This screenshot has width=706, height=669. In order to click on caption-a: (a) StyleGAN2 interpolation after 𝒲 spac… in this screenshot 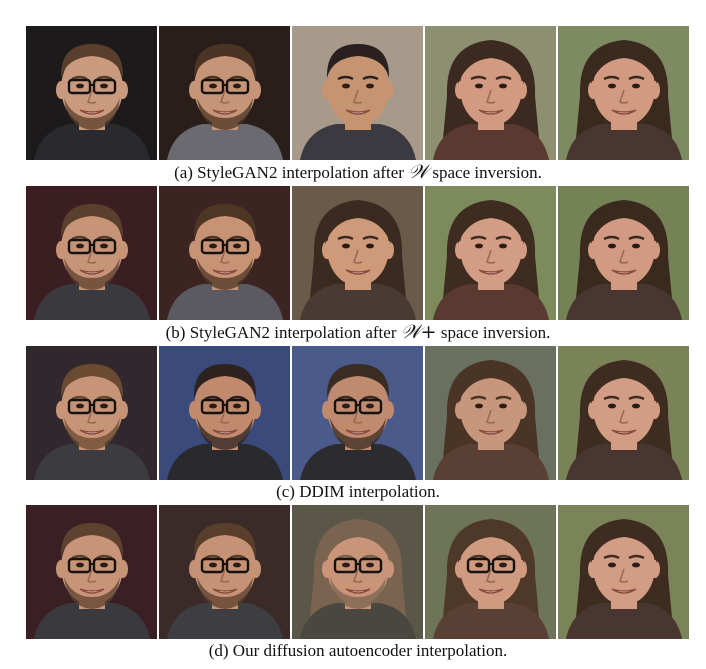, I will do `click(358, 172)`.